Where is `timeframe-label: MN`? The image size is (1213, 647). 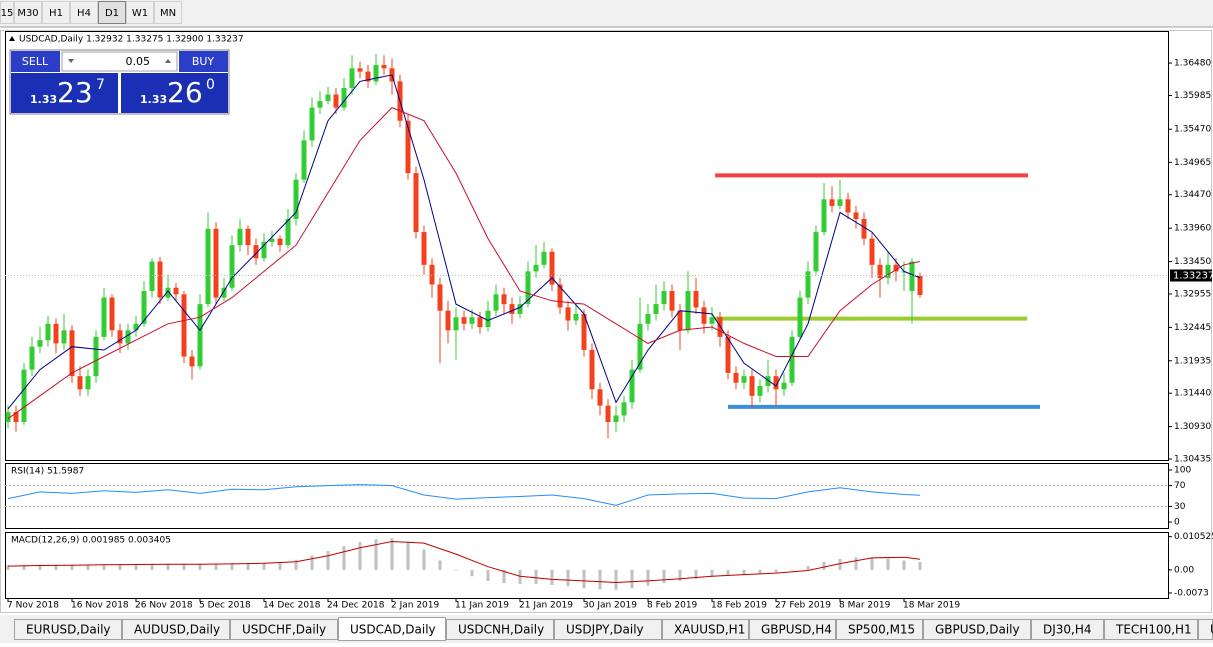
timeframe-label: MN is located at coordinates (168, 13).